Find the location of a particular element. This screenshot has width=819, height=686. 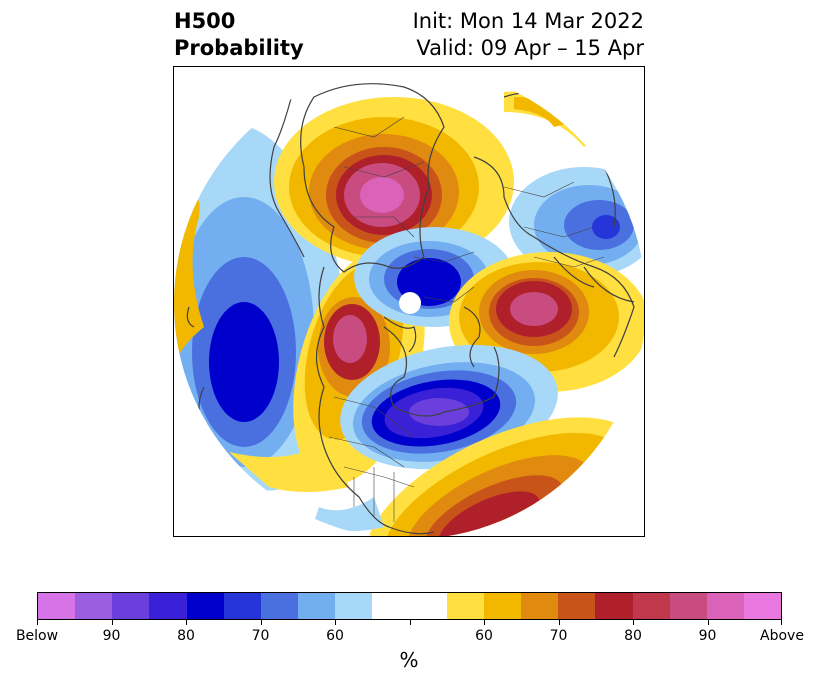

colorbar-tick-label: Above is located at coordinates (782, 636).